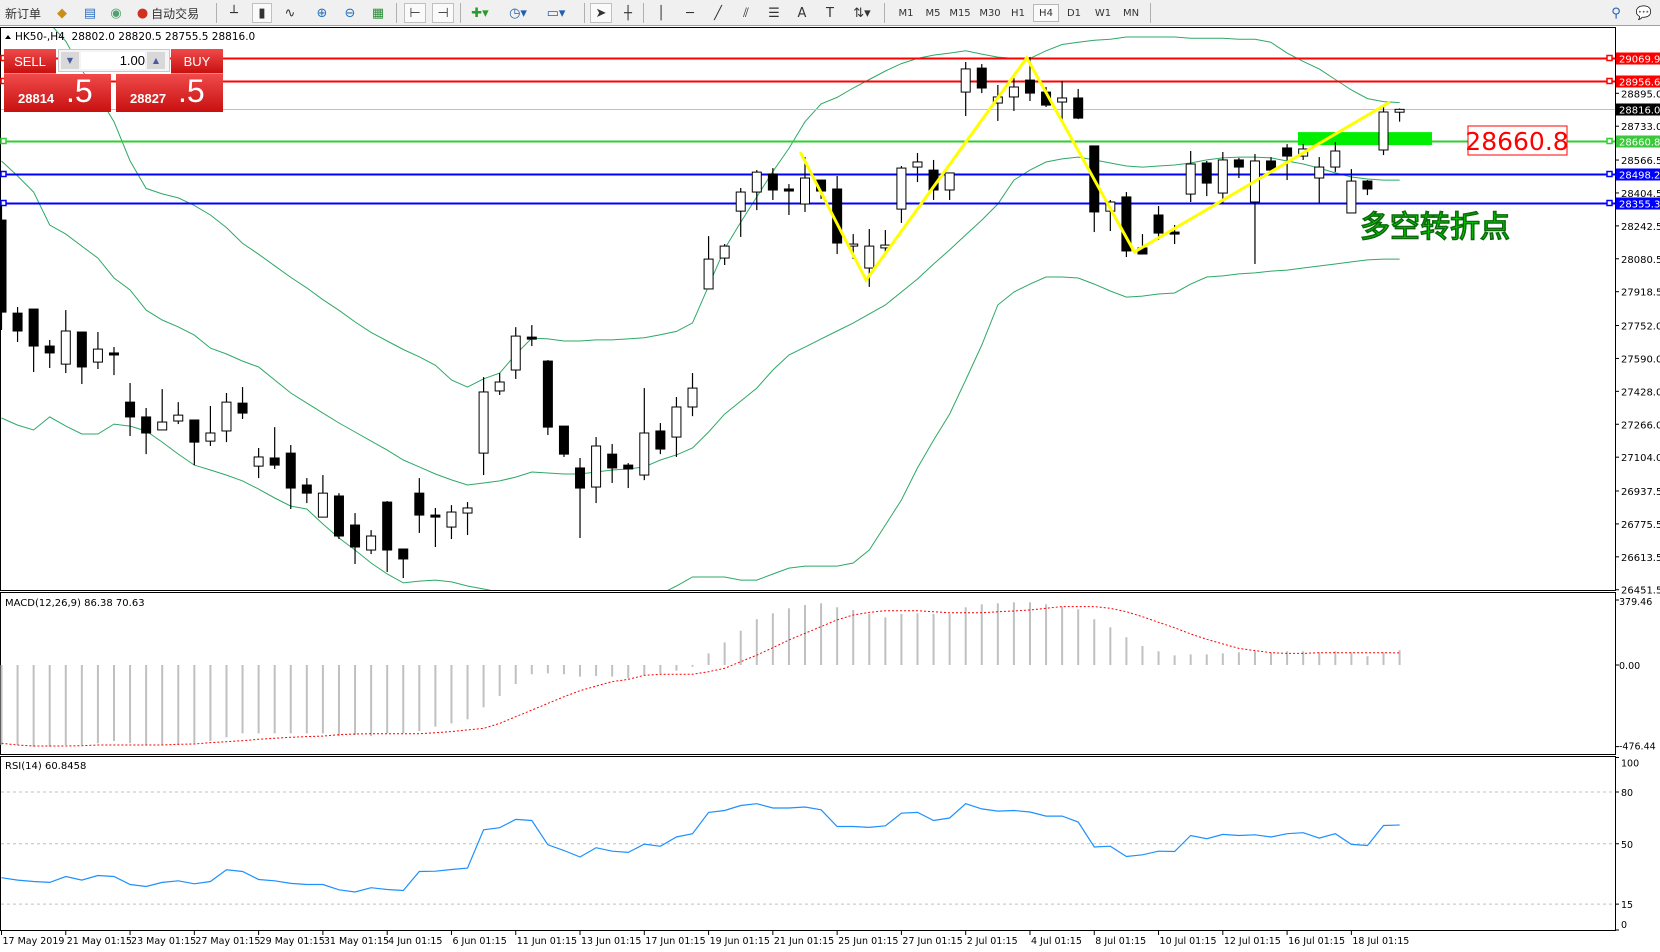 The image size is (1660, 952). I want to click on buy-button: BUY, so click(197, 61).